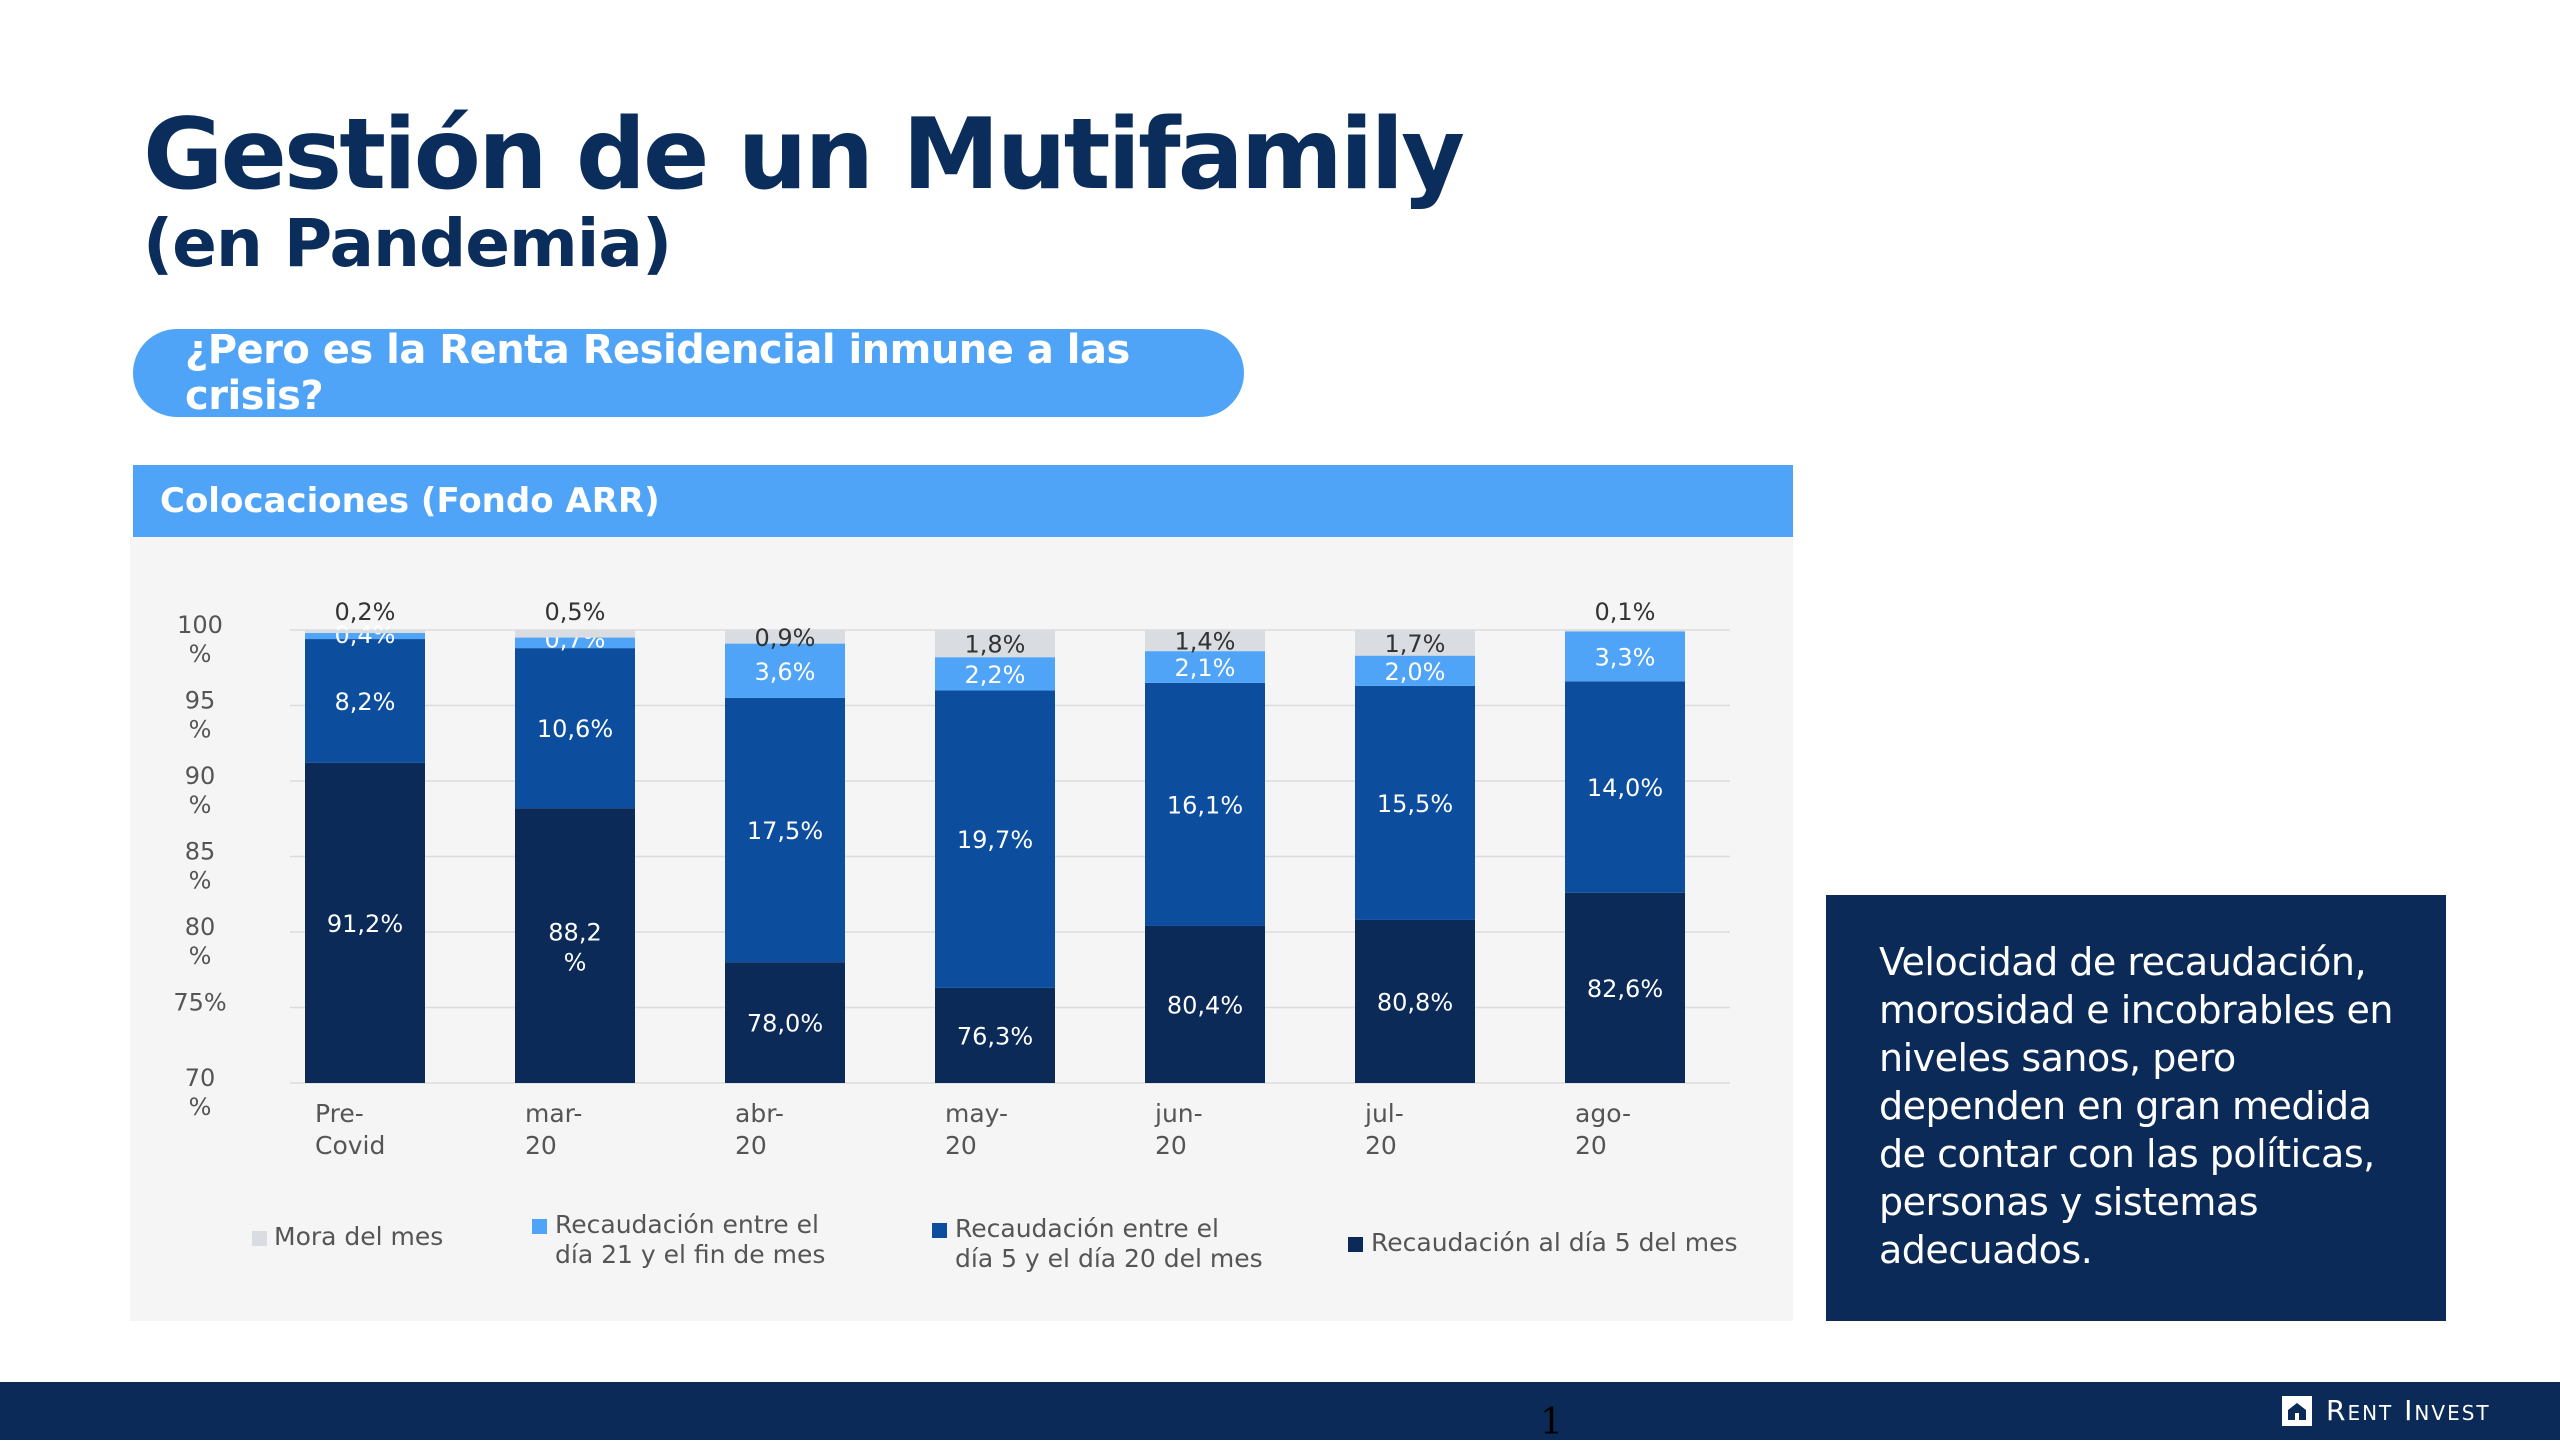 This screenshot has height=1443, width=2560. I want to click on data-label: 0,4%, so click(365, 635).